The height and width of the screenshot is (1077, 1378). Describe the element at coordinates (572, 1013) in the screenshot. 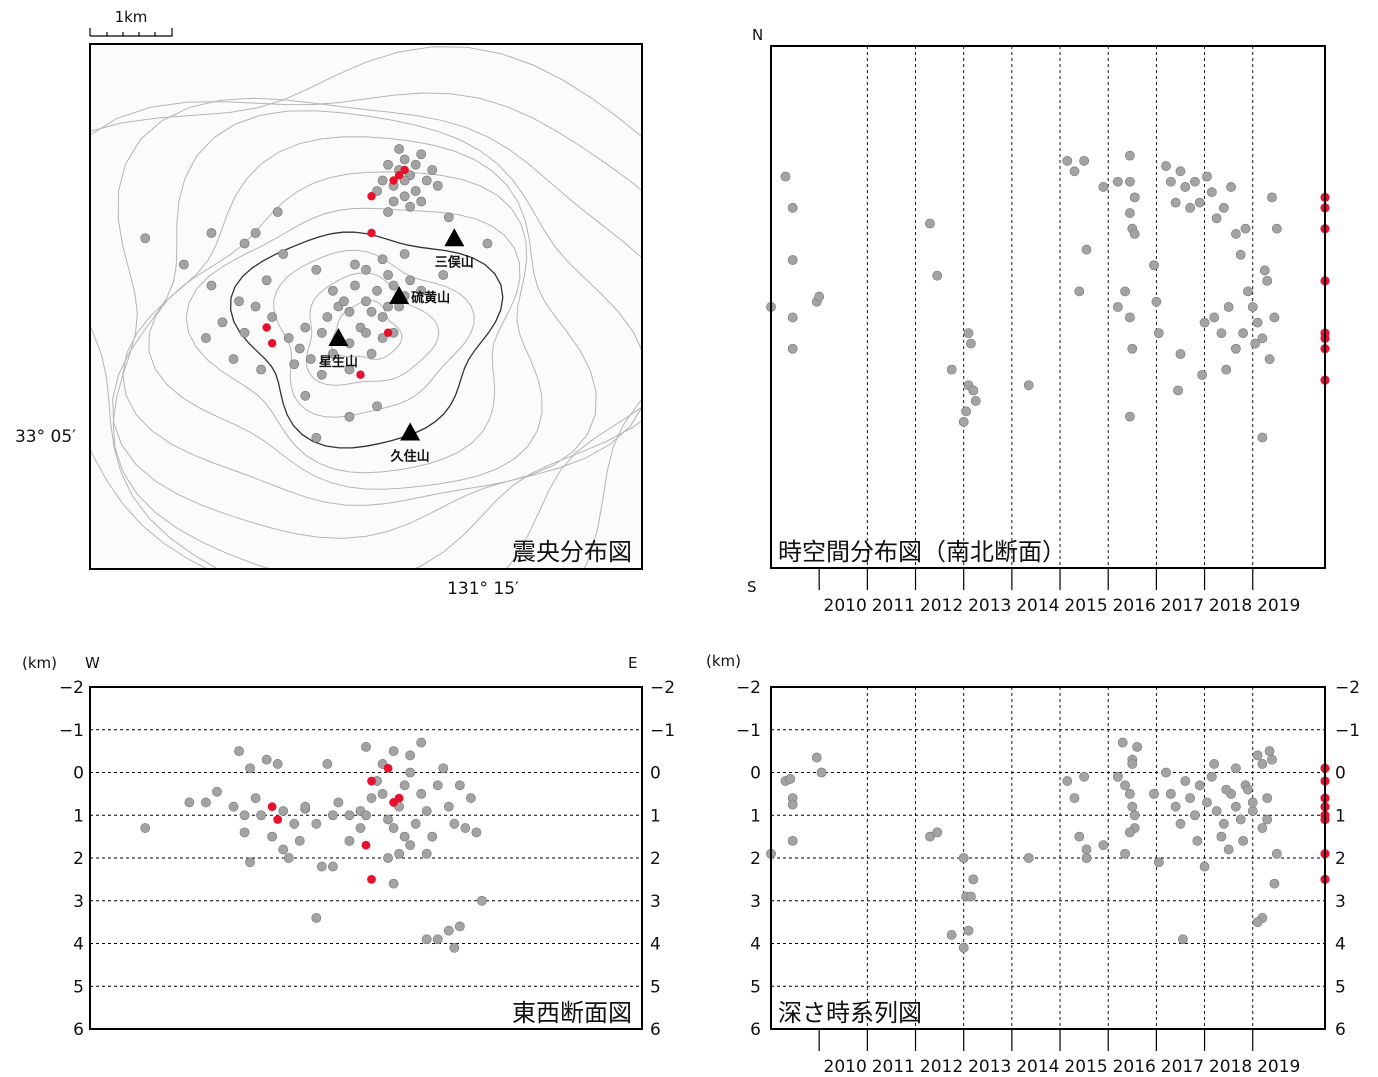

I see `ew-title: 東西断面図` at that location.